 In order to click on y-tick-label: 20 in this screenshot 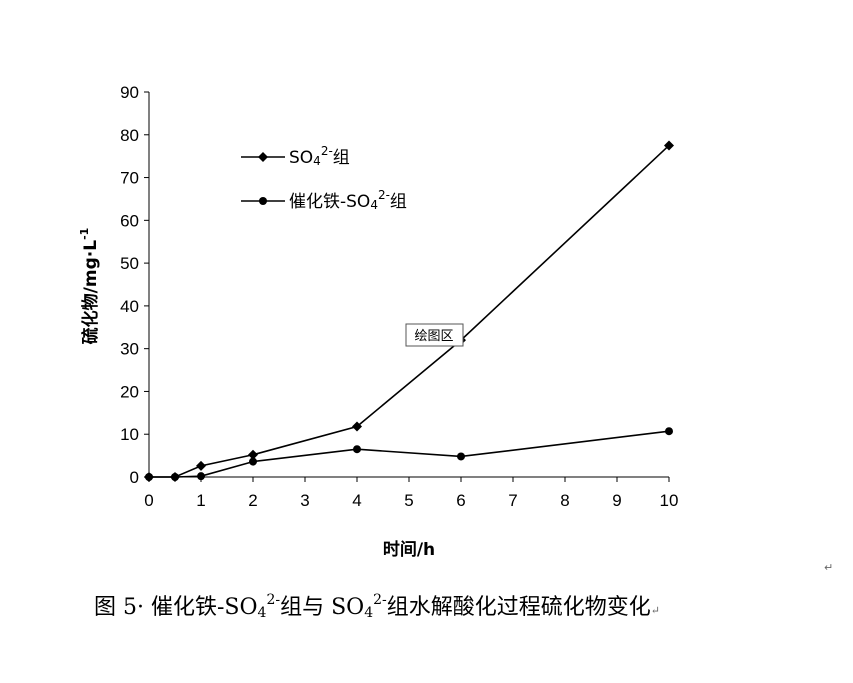, I will do `click(129, 391)`.